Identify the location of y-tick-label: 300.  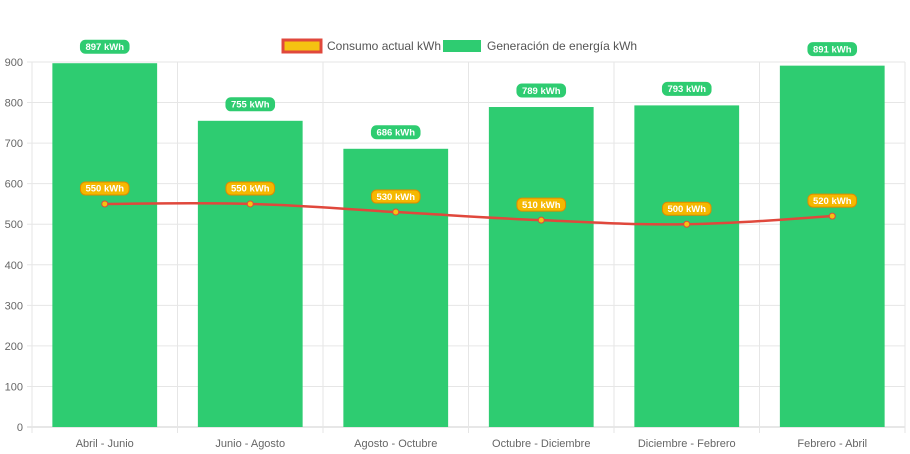
(14, 306).